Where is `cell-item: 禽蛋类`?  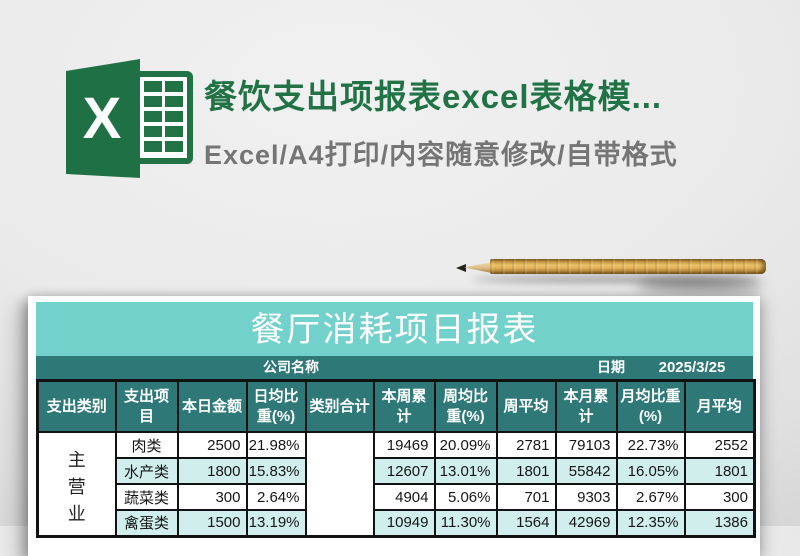
cell-item: 禽蛋类 is located at coordinates (146, 523).